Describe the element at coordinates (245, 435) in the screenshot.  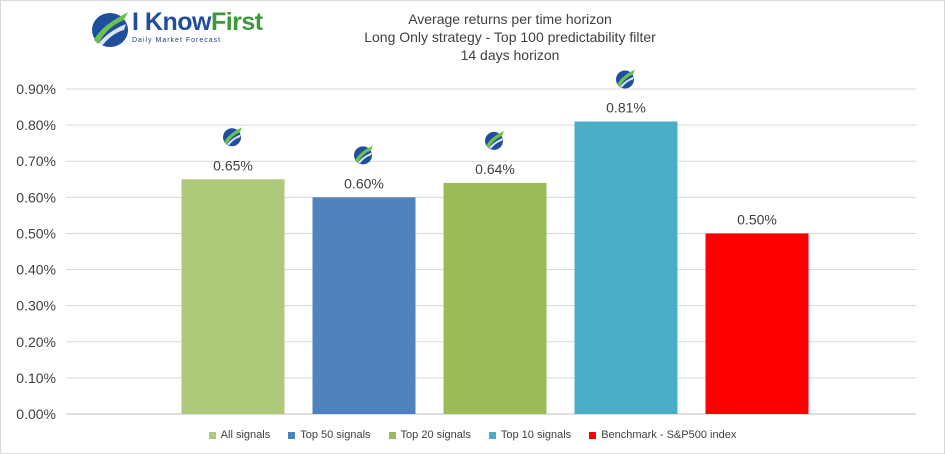
I see `legend-label: All signals` at that location.